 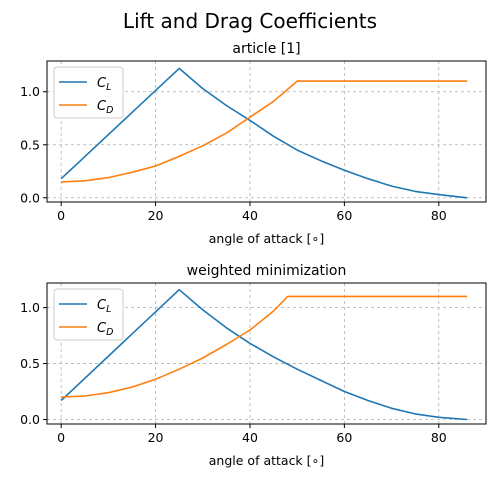 I want to click on figure-suptitle: Lift and Drag Coefficients, so click(x=250, y=21).